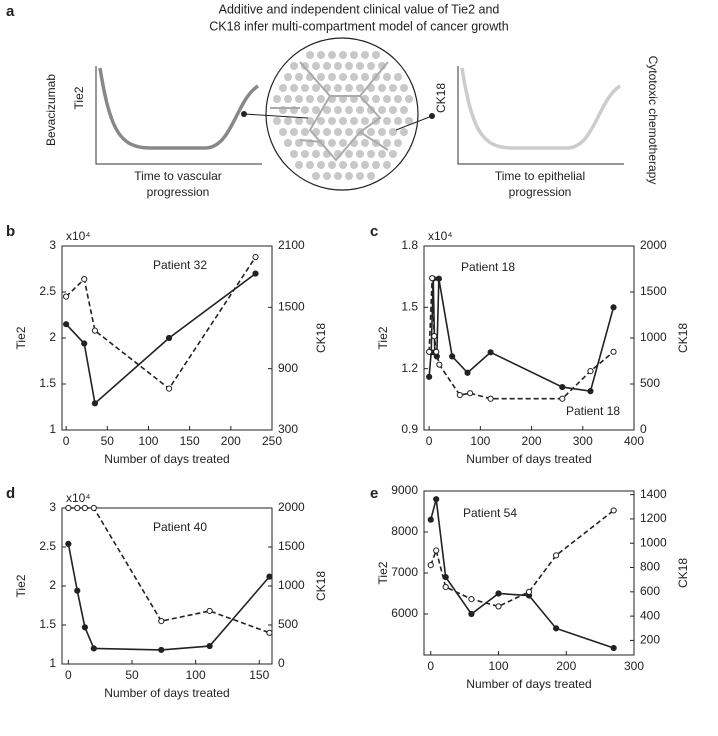  Describe the element at coordinates (47, 383) in the screenshot. I see `y-tick-label: 1.5` at that location.